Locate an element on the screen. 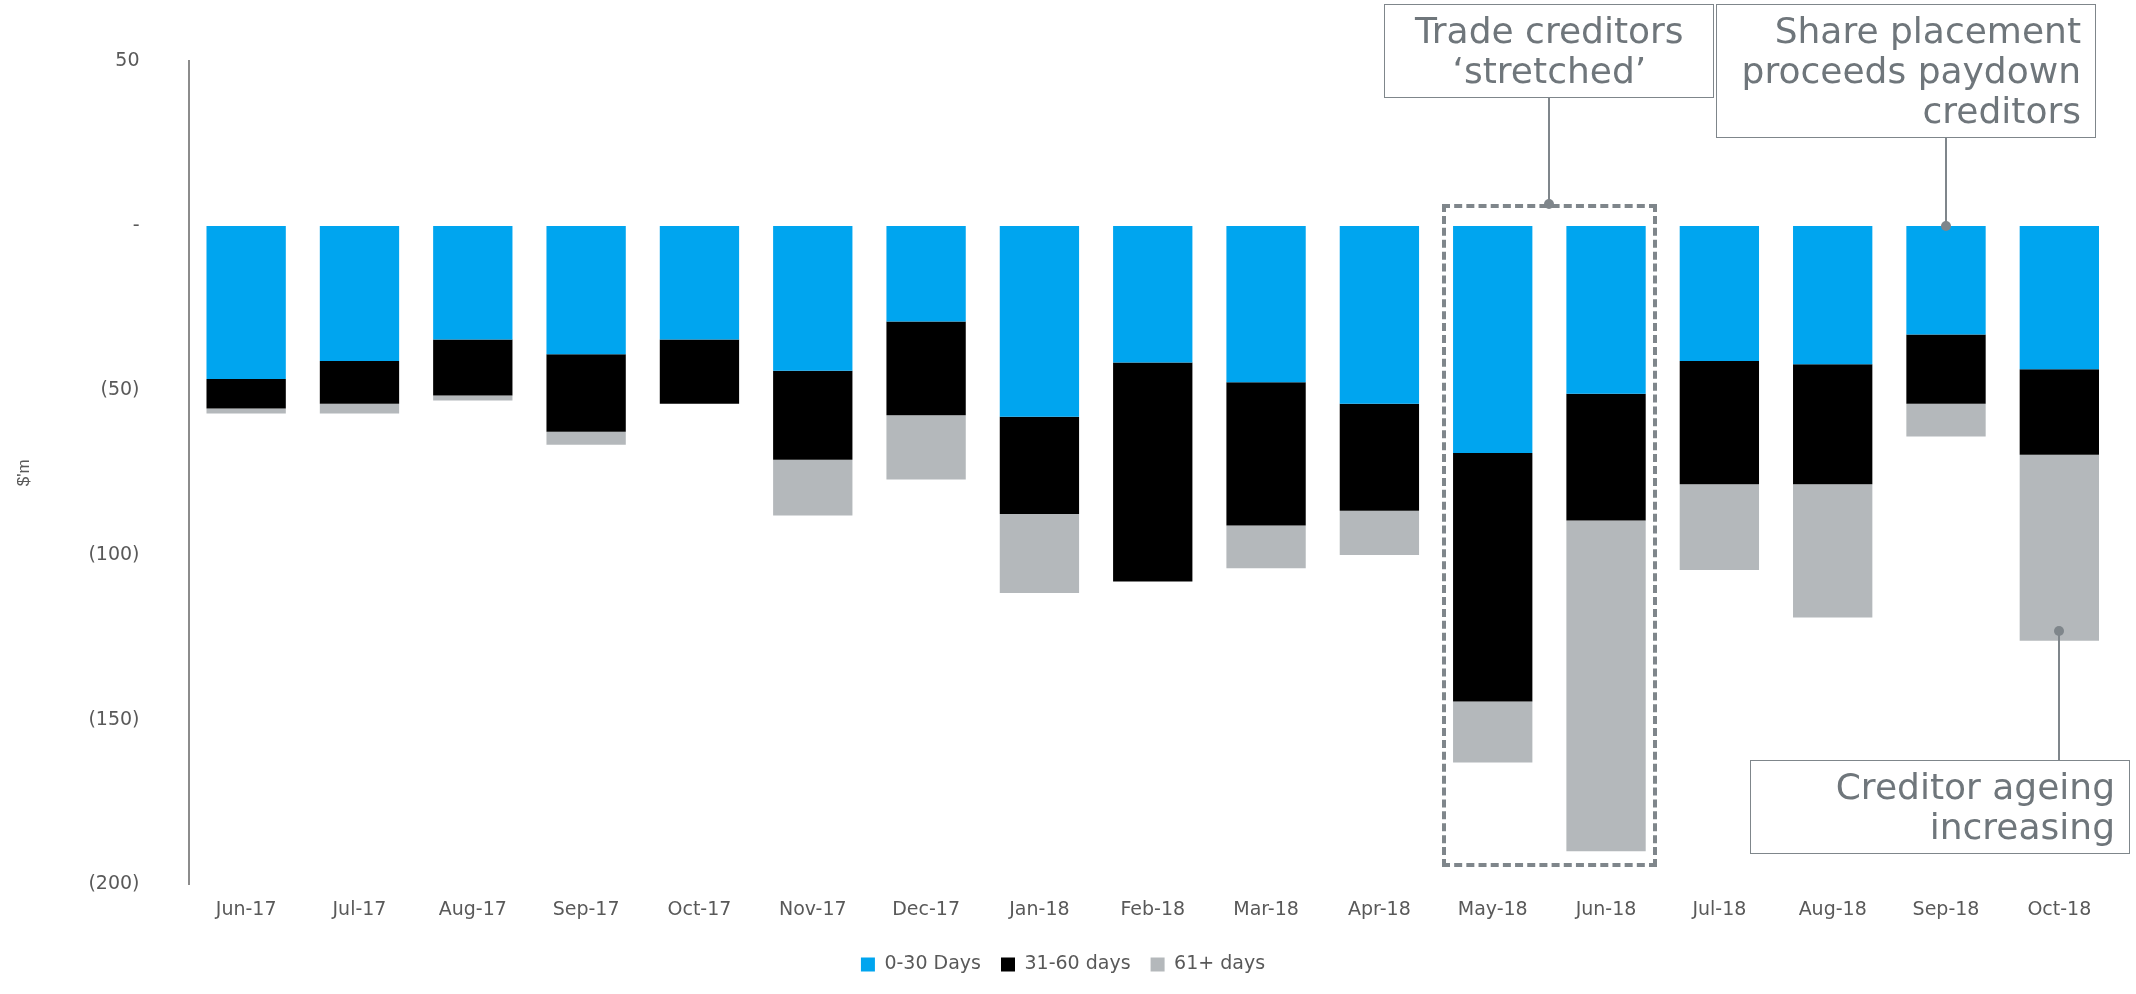 This screenshot has height=994, width=2136. annotation: Creditor ageing increasing is located at coordinates (1940, 807).